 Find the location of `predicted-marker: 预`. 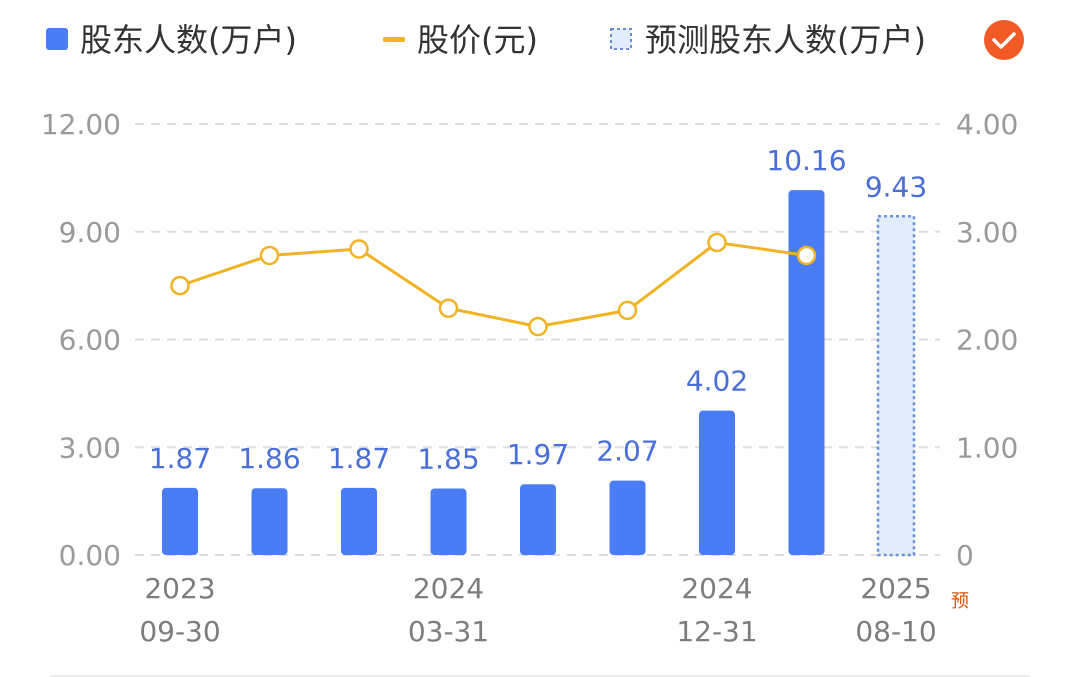

predicted-marker: 预 is located at coordinates (960, 601).